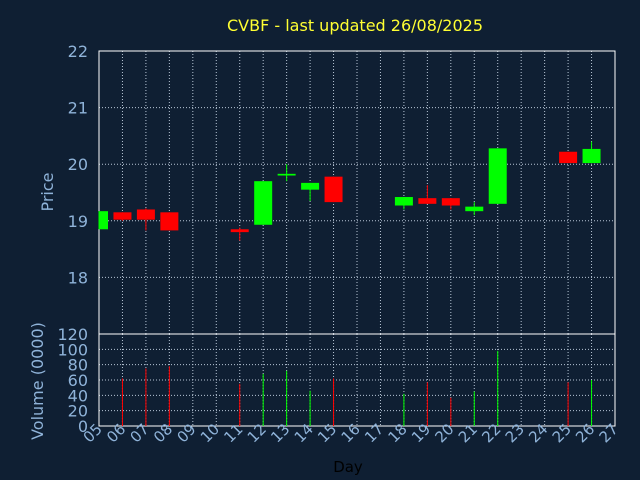 The image size is (640, 480). What do you see at coordinates (348, 467) in the screenshot?
I see `x-axis-label: Day` at bounding box center [348, 467].